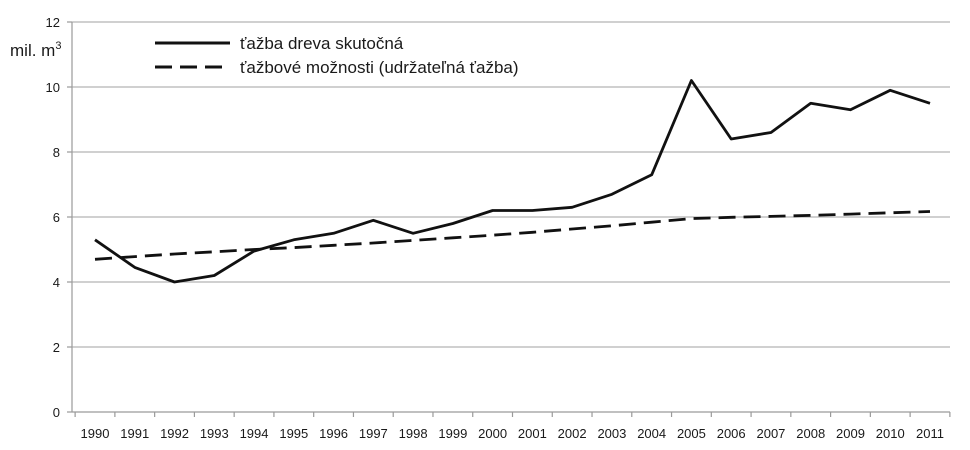 The image size is (970, 450). I want to click on legend-label-sustainable-harvest: ťažbové možnosti (udržateľná ťažba), so click(379, 67).